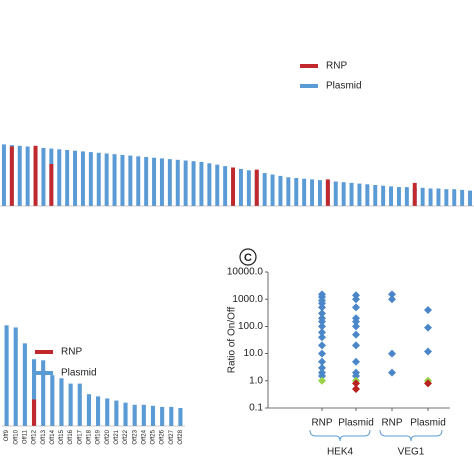 The image size is (474, 474). What do you see at coordinates (62, 436) in the screenshot?
I see `x-tick-label: Off15` at bounding box center [62, 436].